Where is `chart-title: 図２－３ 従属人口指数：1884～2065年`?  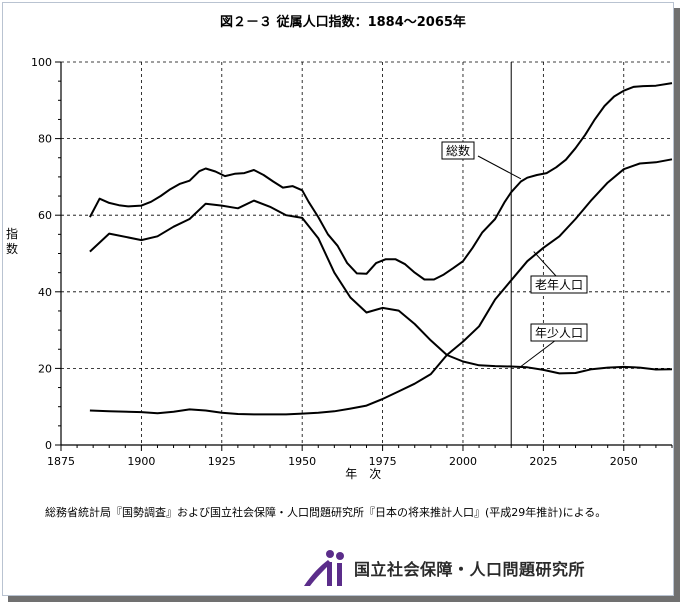
chart-title: 図２－３ 従属人口指数：1884～2065年 is located at coordinates (343, 22).